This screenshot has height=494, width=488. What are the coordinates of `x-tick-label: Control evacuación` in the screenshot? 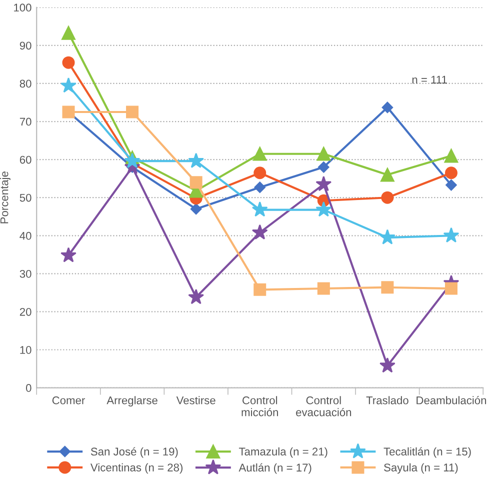 It's located at (324, 406).